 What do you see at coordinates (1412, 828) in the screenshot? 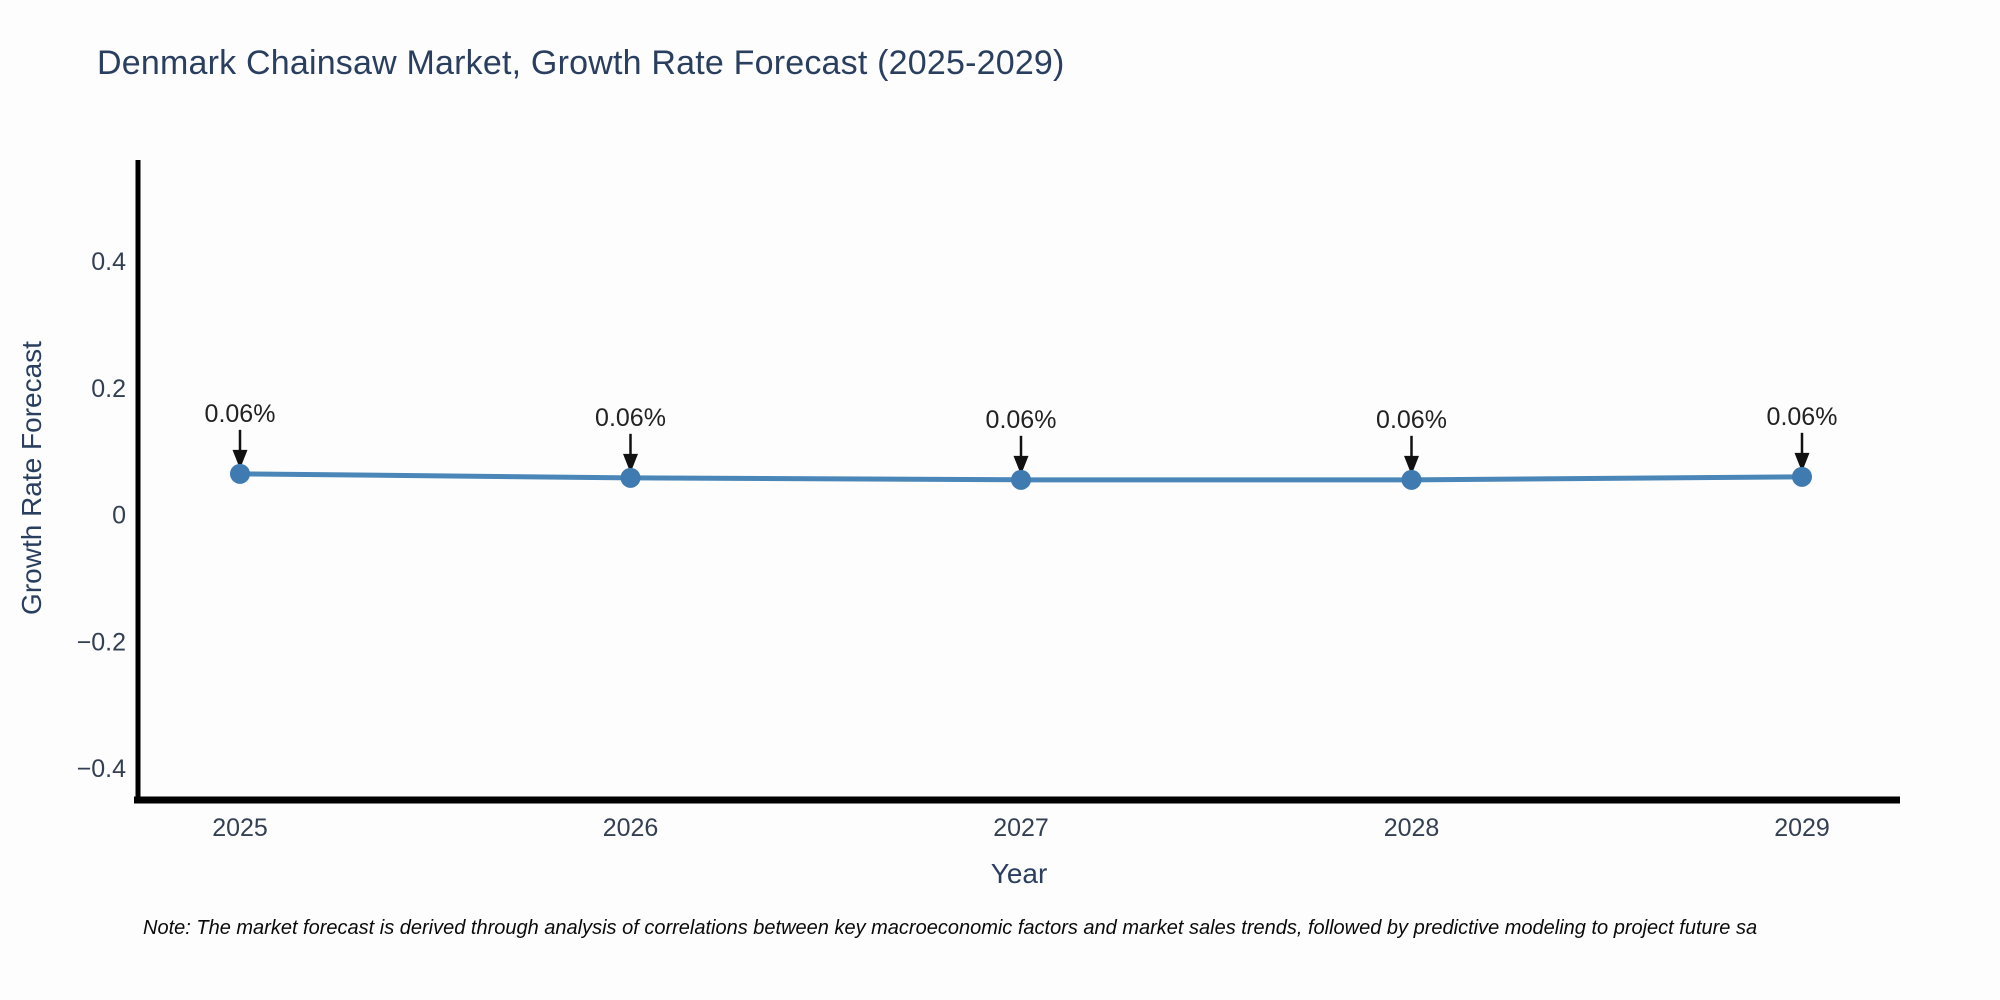
I see `x-tick-label: 2028` at bounding box center [1412, 828].